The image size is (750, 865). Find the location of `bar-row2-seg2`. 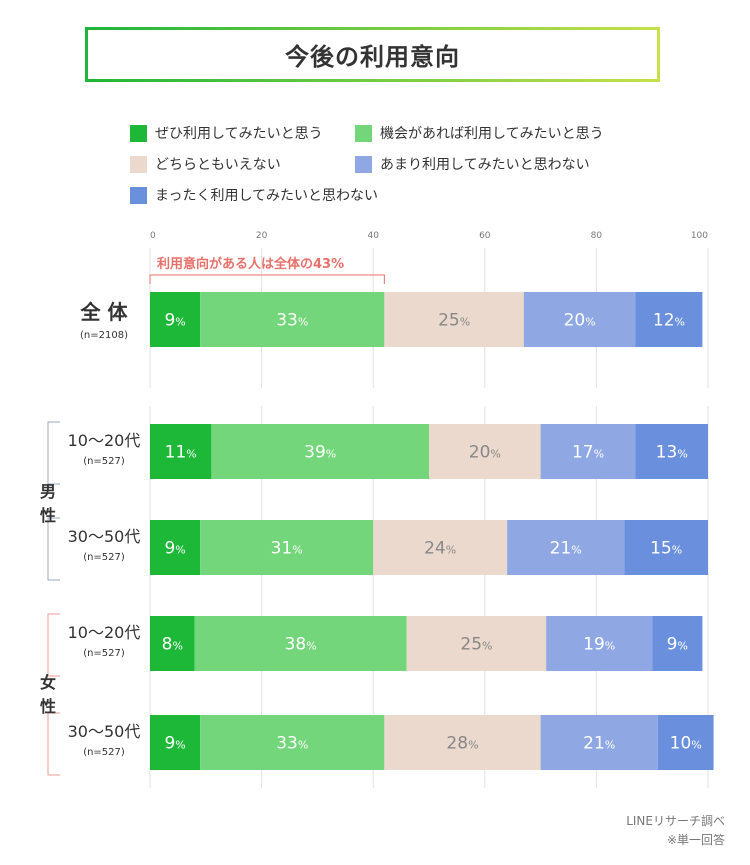

bar-row2-seg2 is located at coordinates (320, 451).